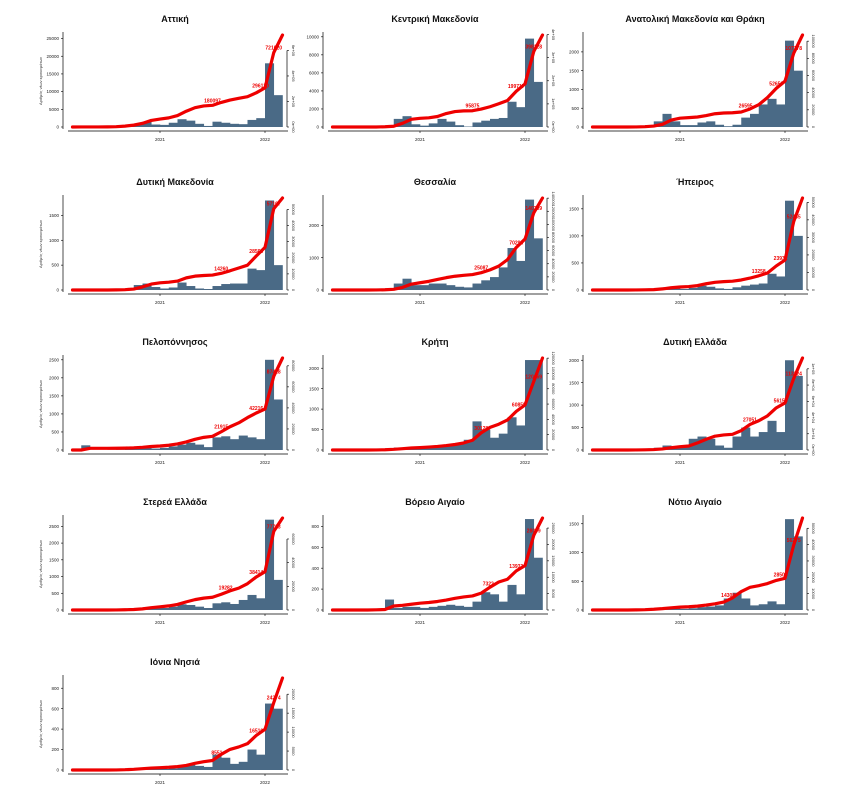 The image size is (854, 806). What do you see at coordinates (314, 72) in the screenshot?
I see `y-tick-label: 6000` at bounding box center [314, 72].